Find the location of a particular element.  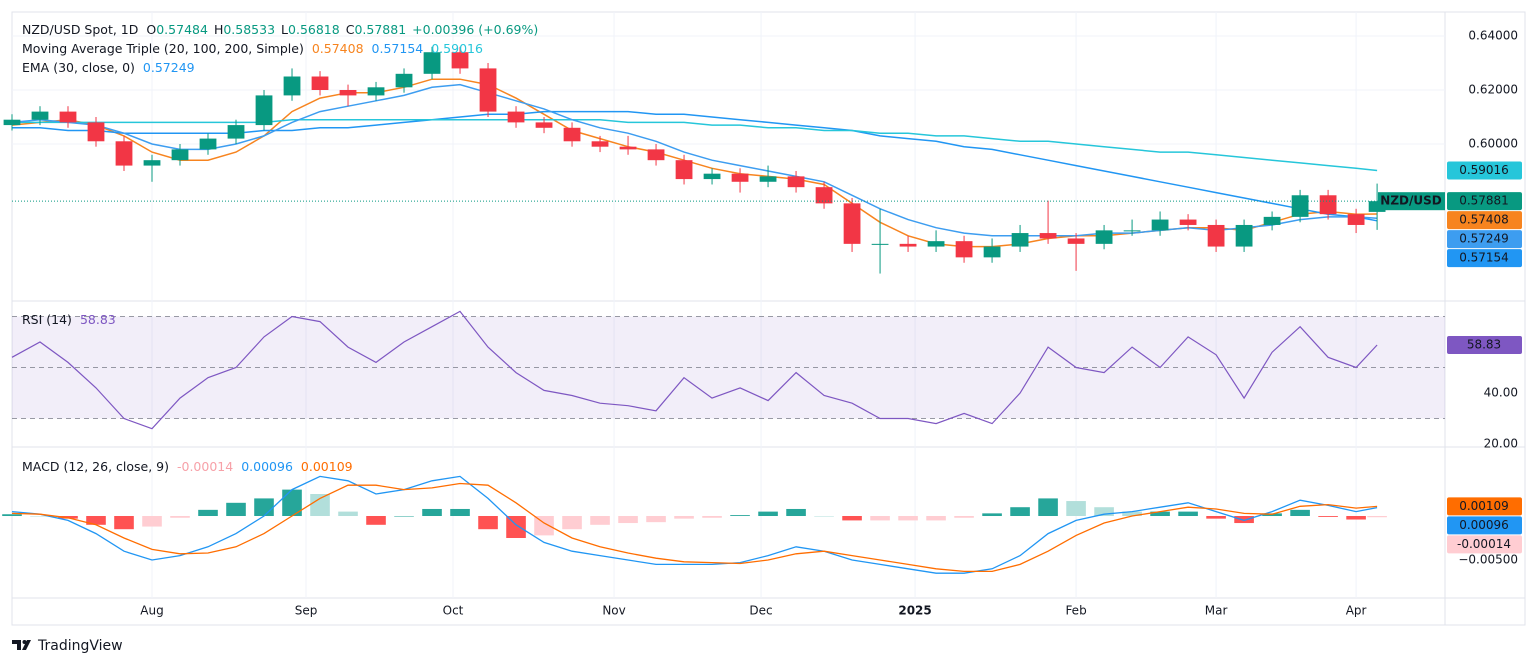

ema-value: 0.57249 is located at coordinates (169, 67).